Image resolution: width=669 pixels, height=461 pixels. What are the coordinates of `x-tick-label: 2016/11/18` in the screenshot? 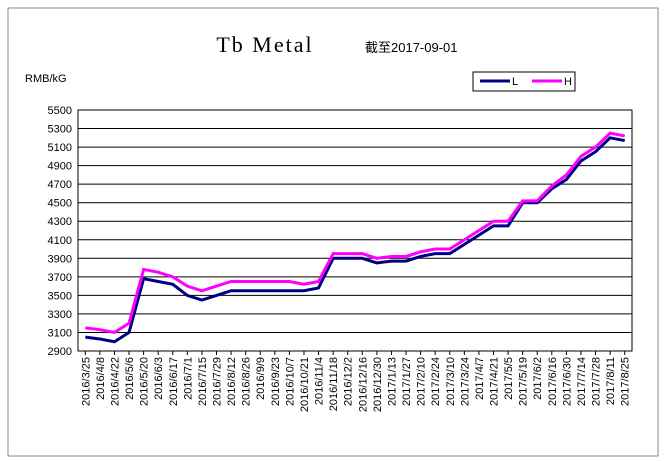 It's located at (334, 384).